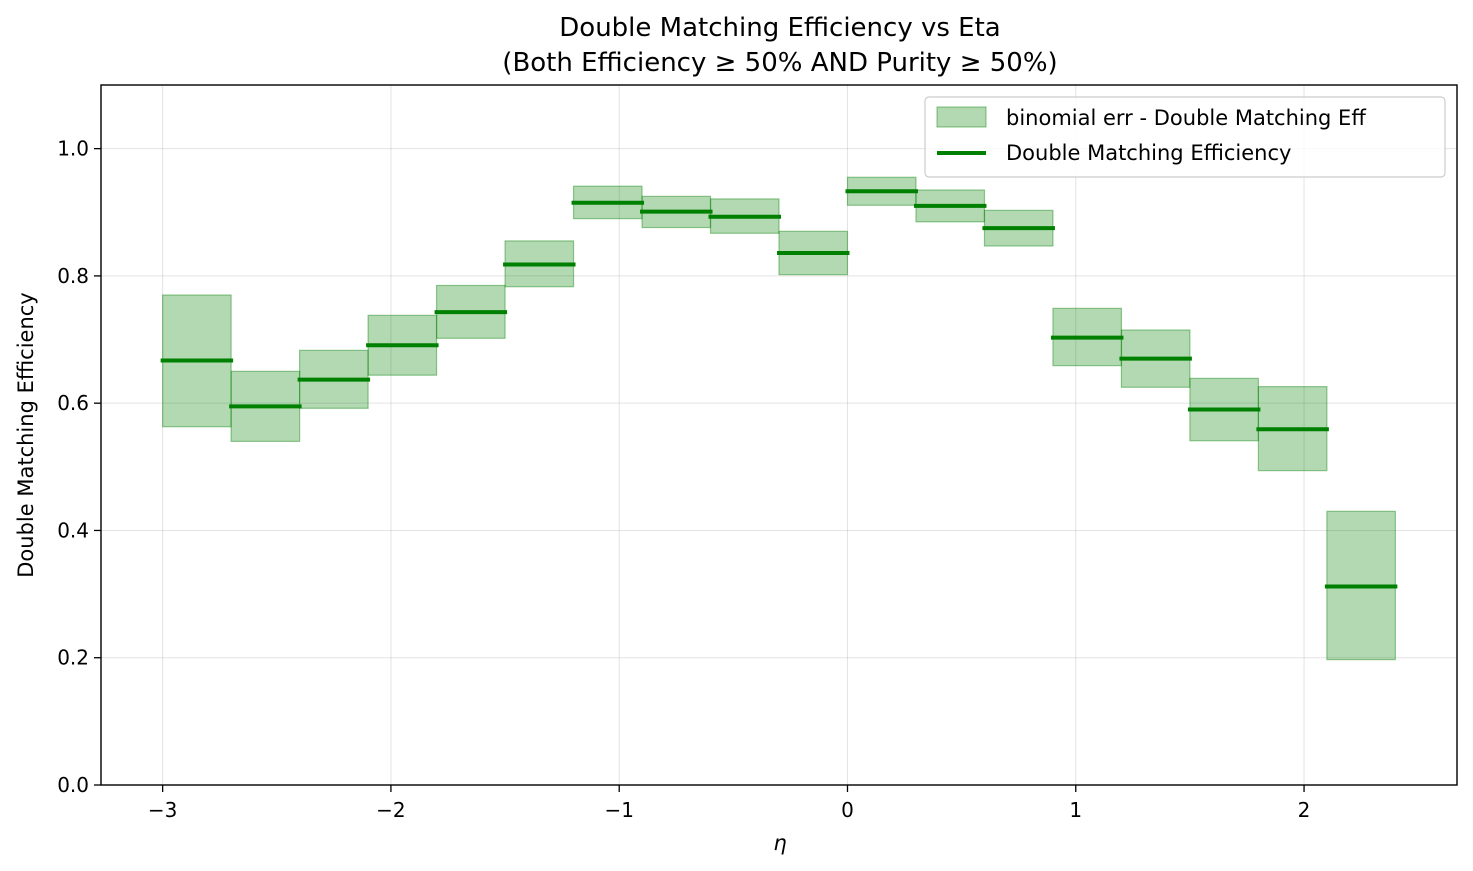  What do you see at coordinates (73, 403) in the screenshot?
I see `y-tick-label: 0.6` at bounding box center [73, 403].